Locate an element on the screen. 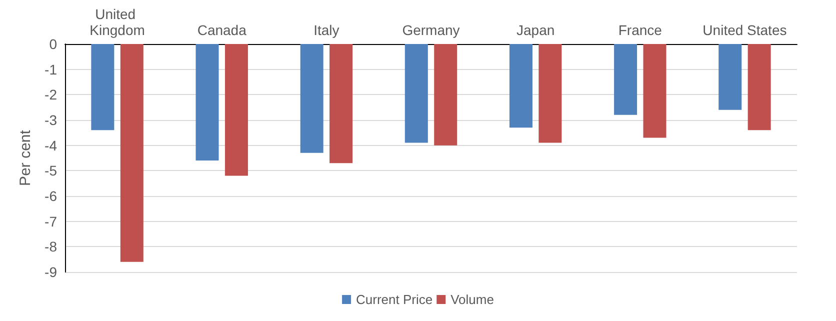  x-tick-label: France is located at coordinates (640, 30).